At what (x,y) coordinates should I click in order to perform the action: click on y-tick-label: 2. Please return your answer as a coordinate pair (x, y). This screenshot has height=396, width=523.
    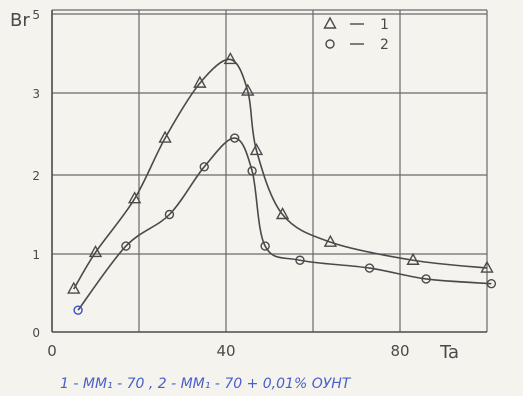
    Looking at the image, I should click on (36, 176).